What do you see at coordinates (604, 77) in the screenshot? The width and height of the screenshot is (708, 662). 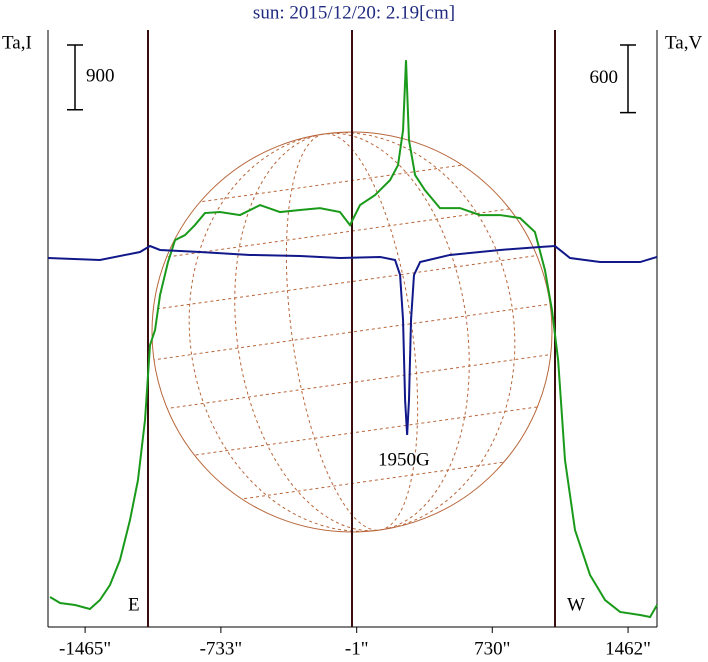 I see `scale-bar-label: 600` at bounding box center [604, 77].